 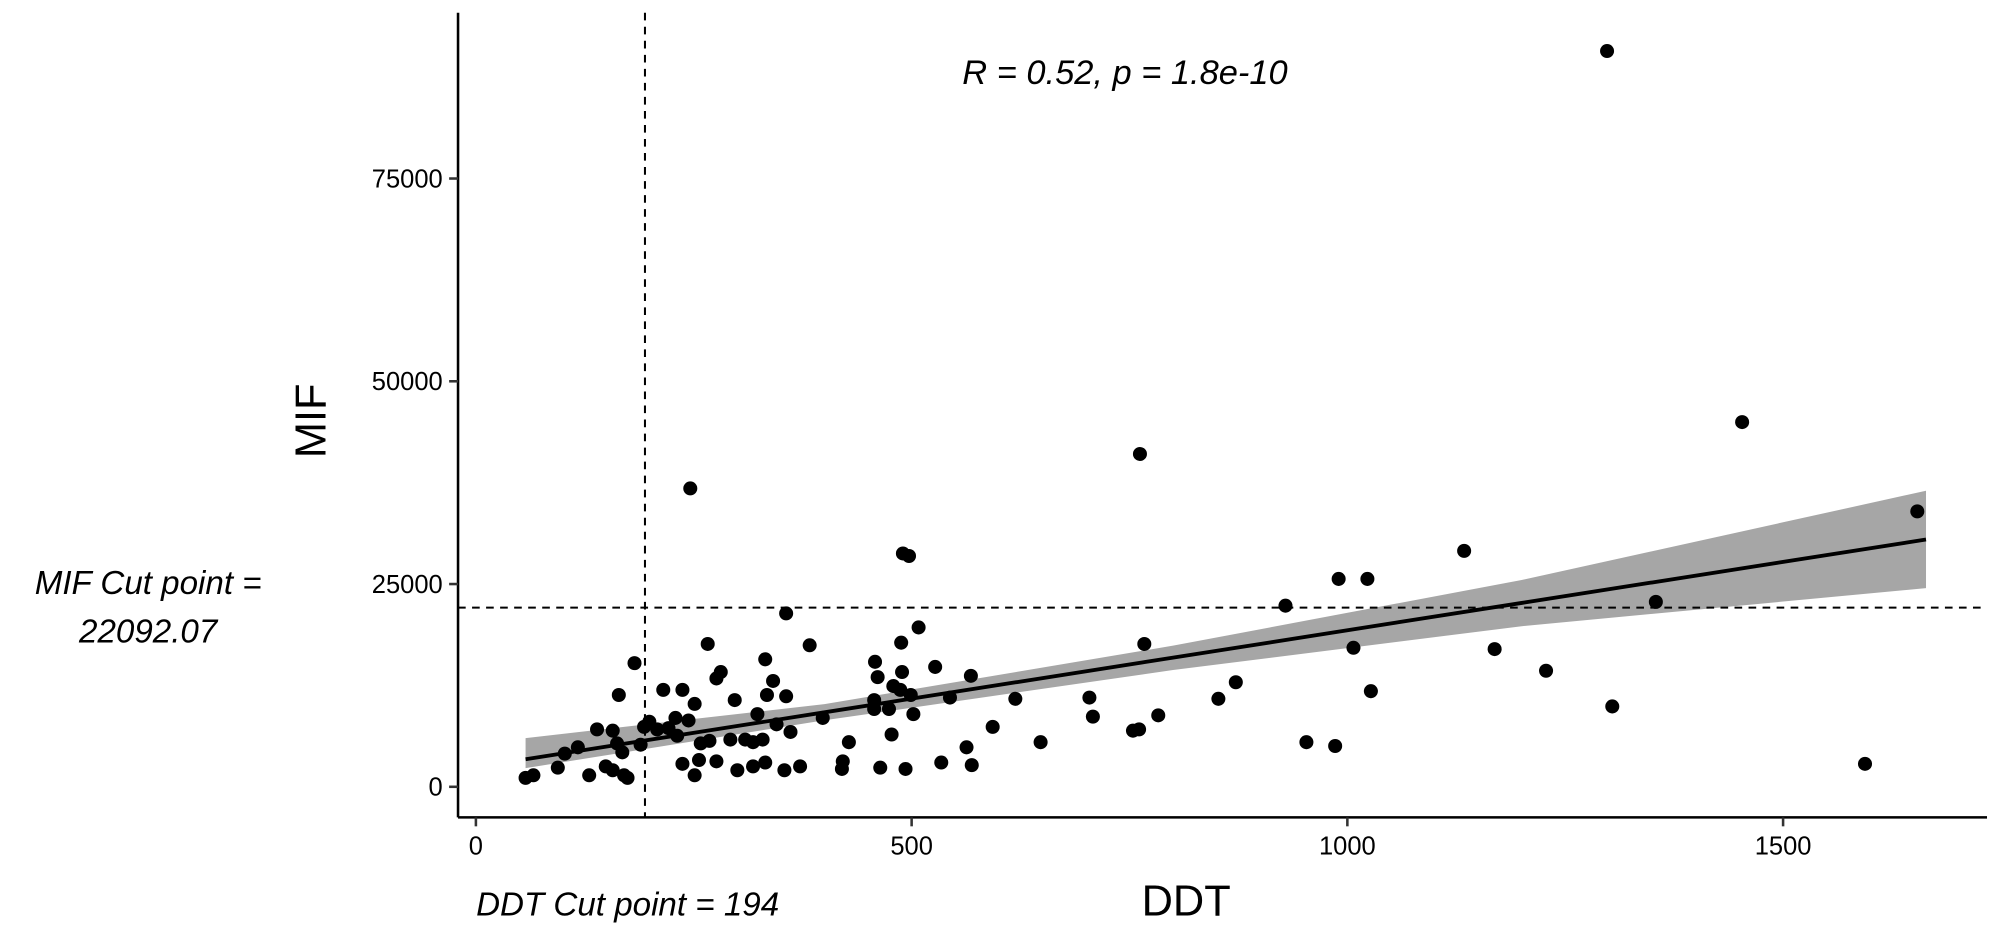 I want to click on y-tick-label: 0, so click(x=436, y=788).